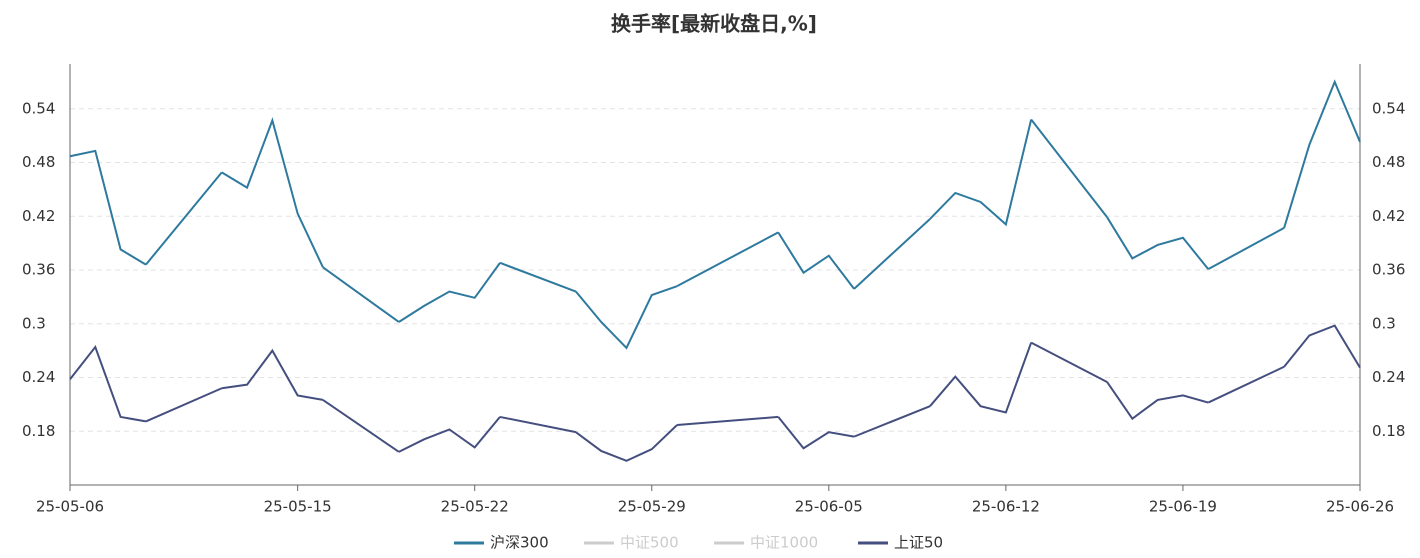 The height and width of the screenshot is (558, 1420). I want to click on y-tick-label: 0.42, so click(38, 216).